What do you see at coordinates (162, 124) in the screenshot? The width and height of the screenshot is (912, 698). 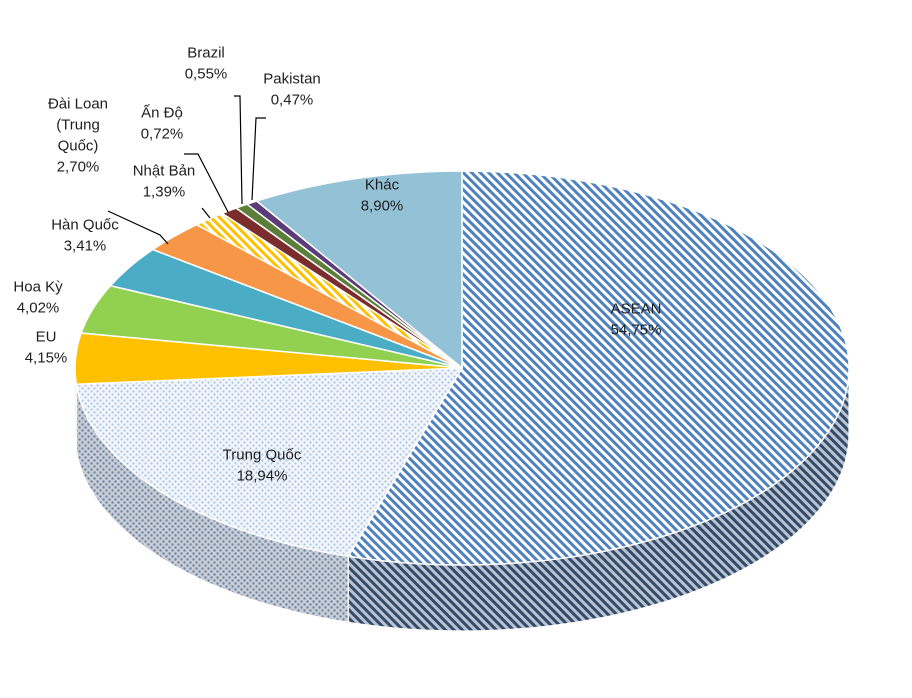 I see `slice-label-an-do: Ấn Độ 0,72%` at bounding box center [162, 124].